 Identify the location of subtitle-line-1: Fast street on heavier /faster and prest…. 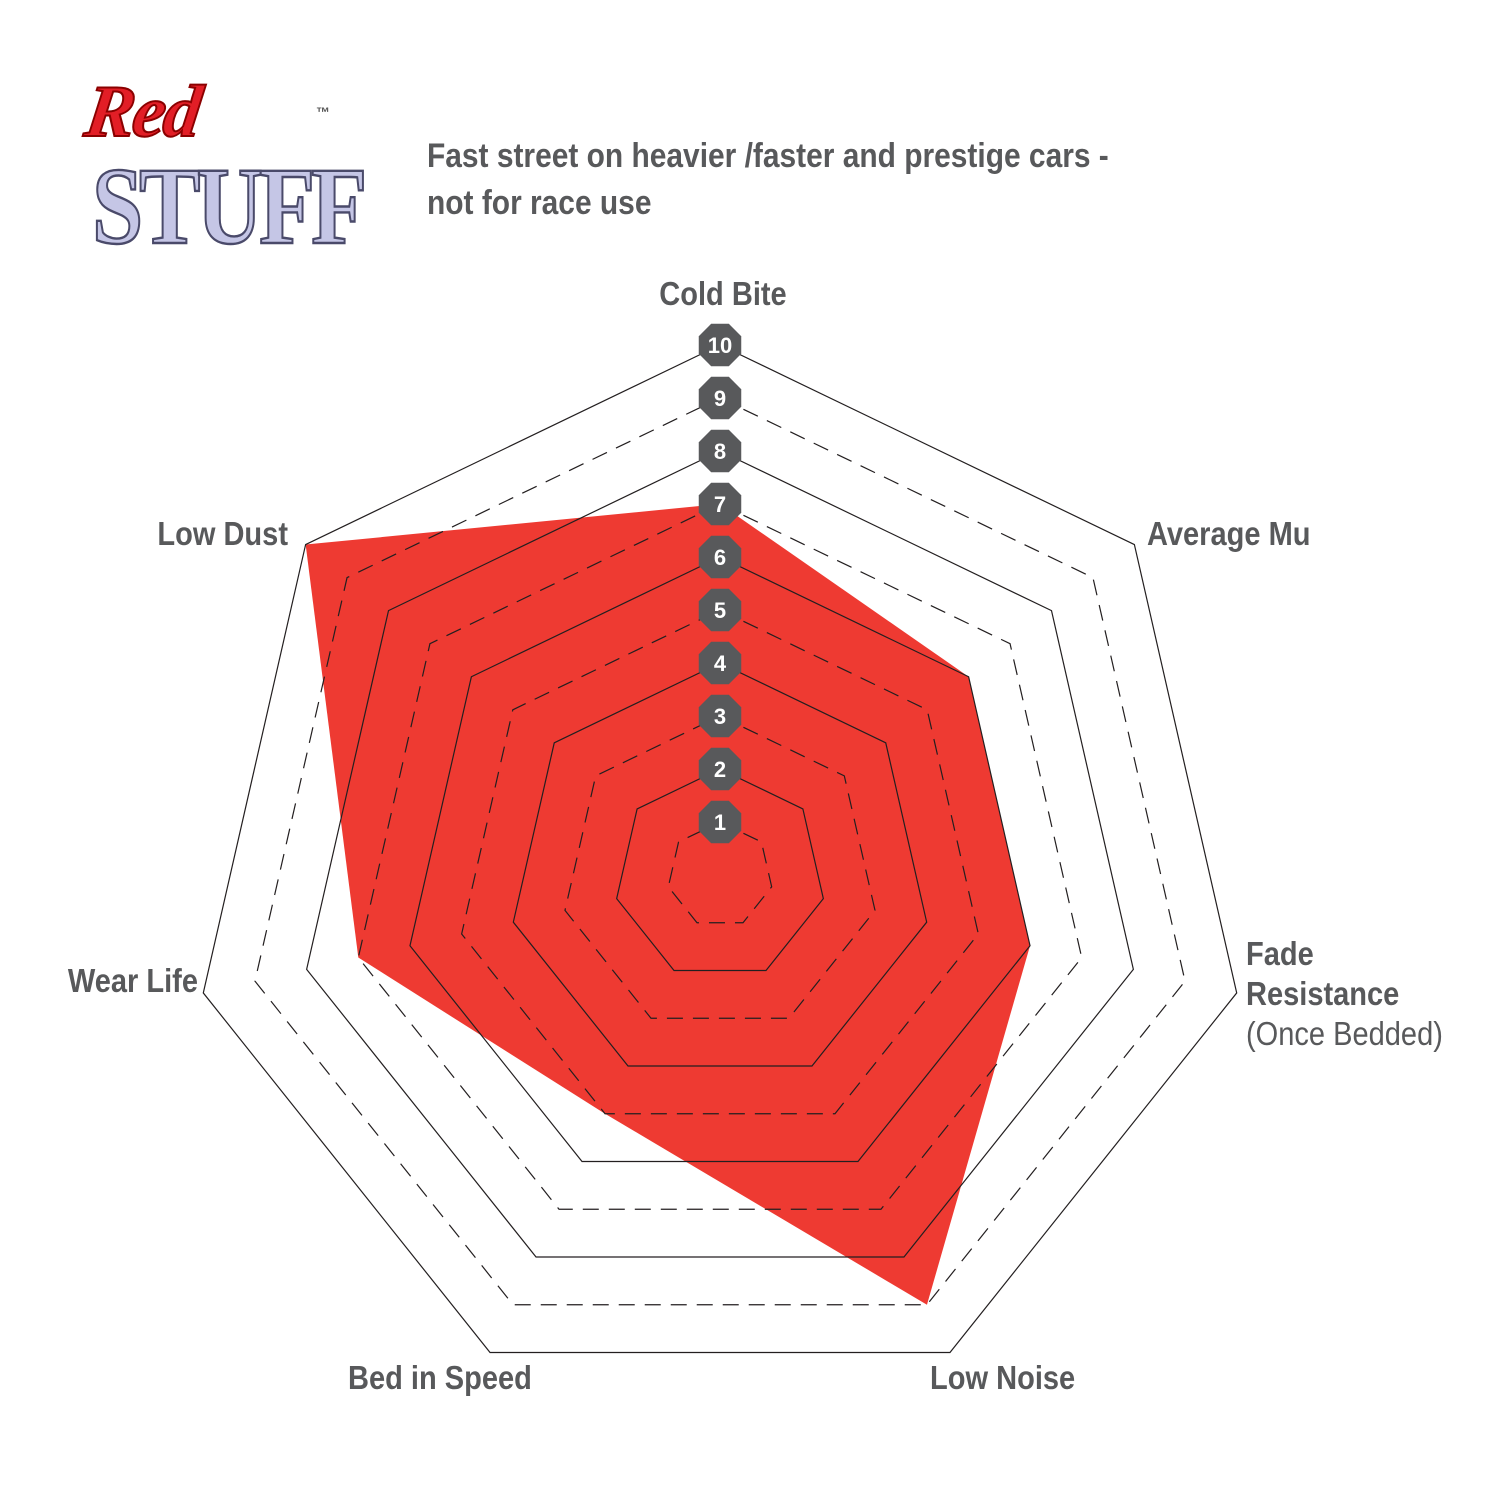
(768, 156).